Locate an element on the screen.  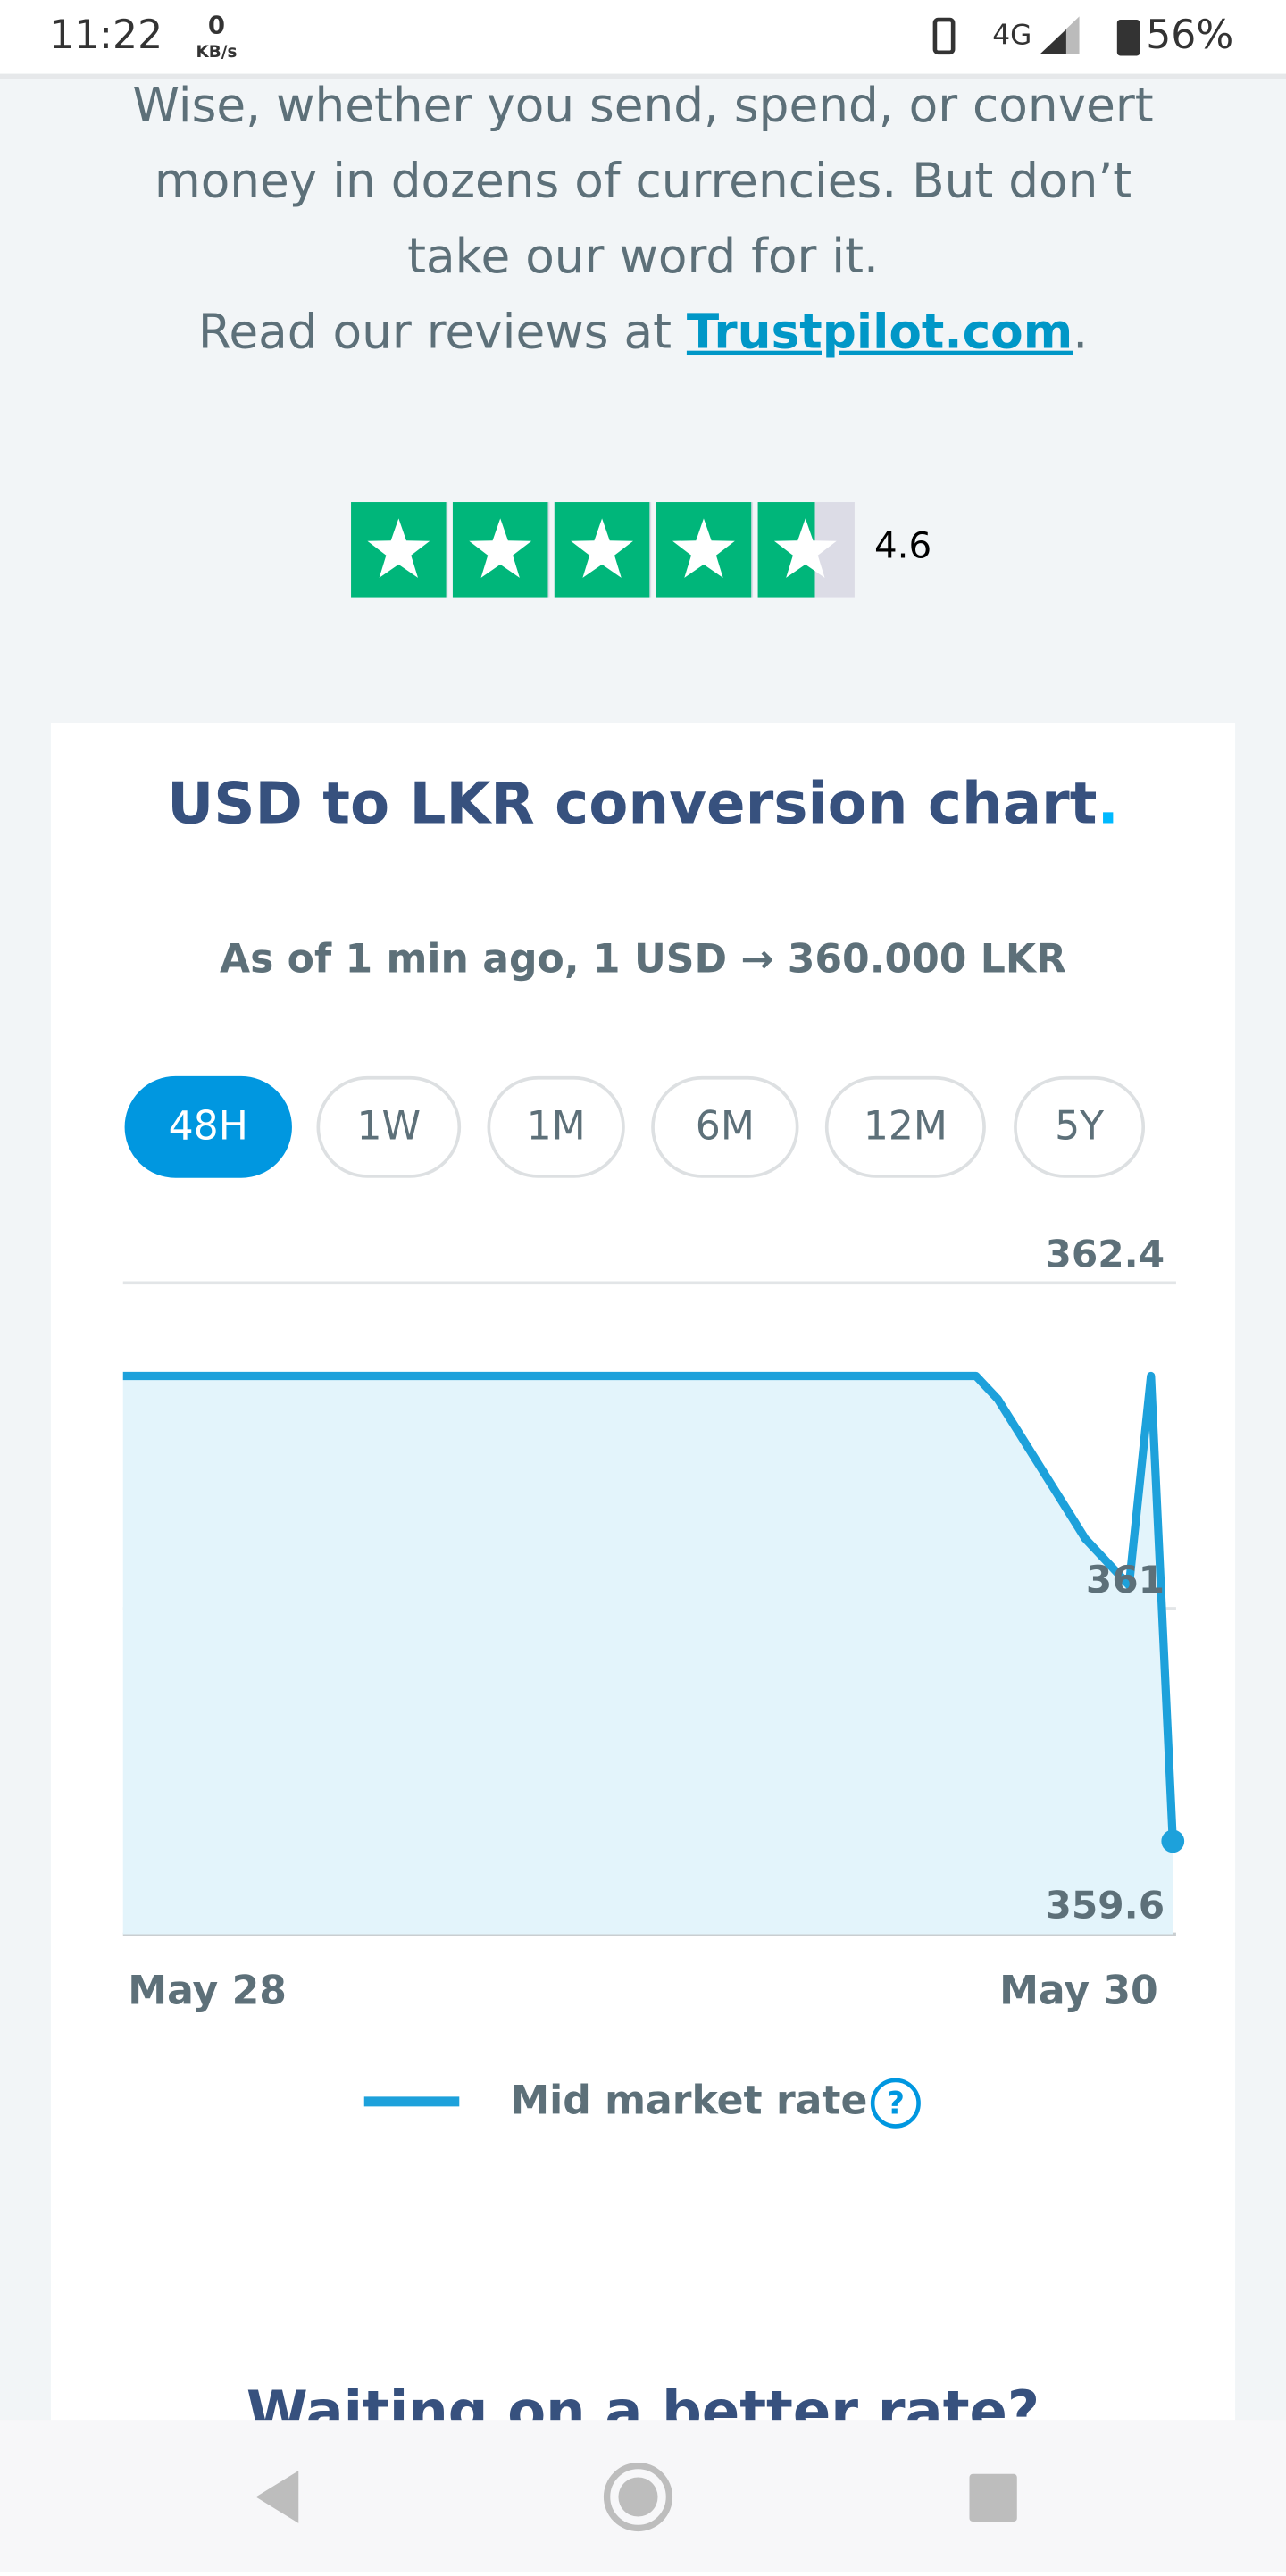
reviews-line: Read our reviews at Trustpilot.com. is located at coordinates (643, 332).